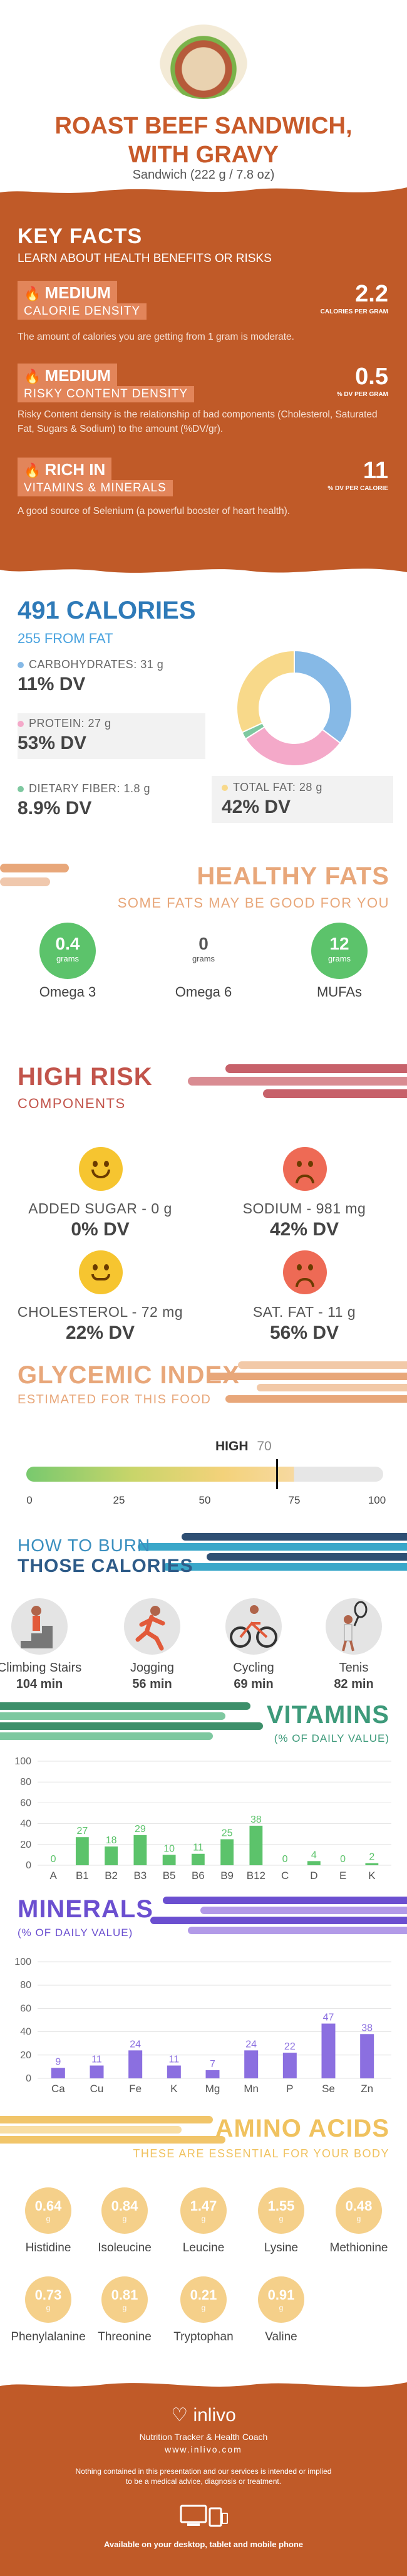  I want to click on vitamin-y-tick: 60, so click(26, 1803).